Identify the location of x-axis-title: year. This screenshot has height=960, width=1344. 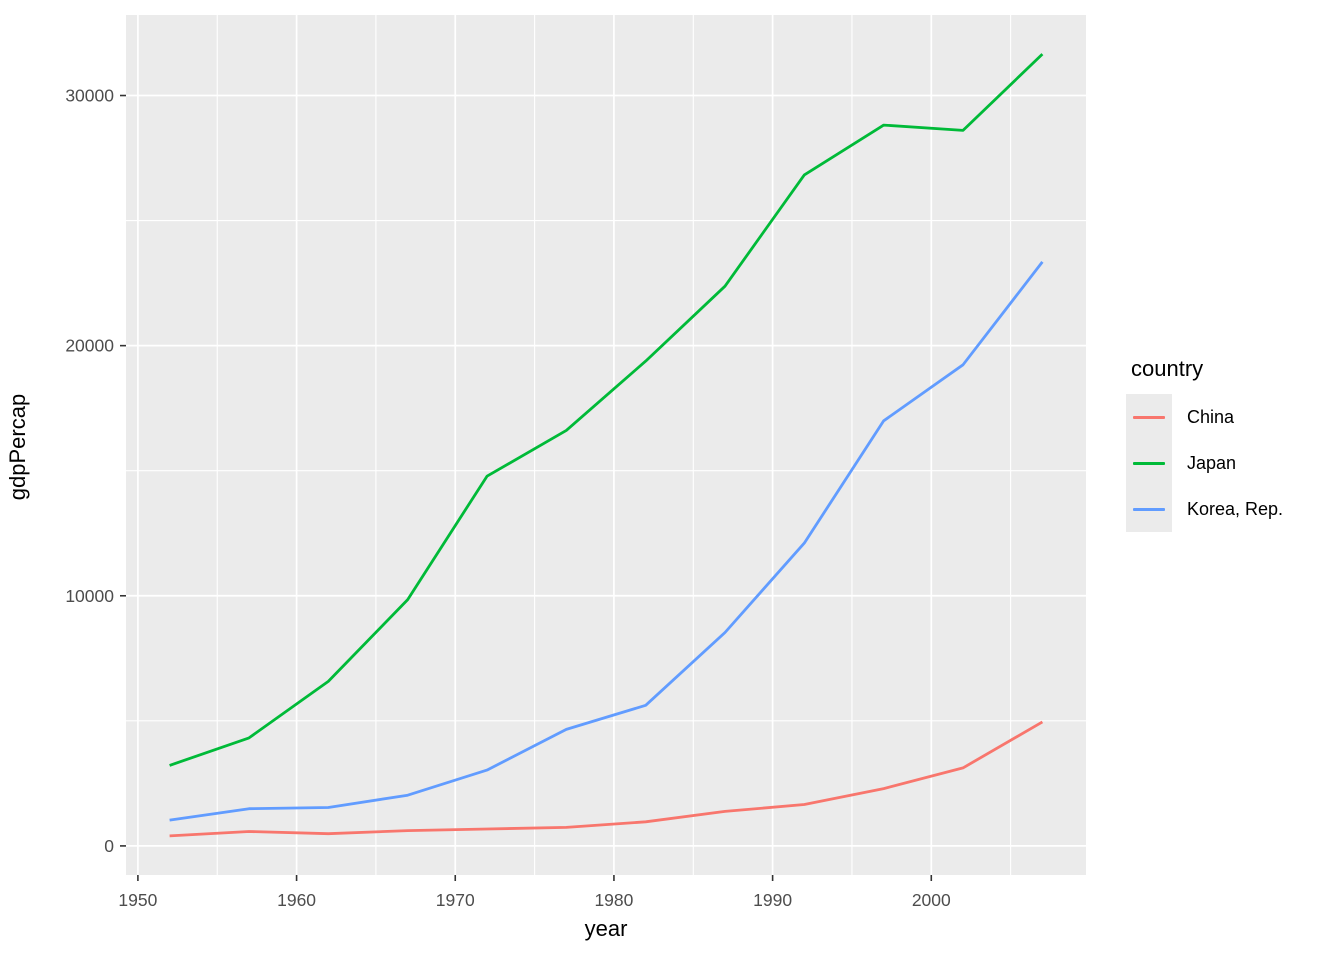
(606, 928).